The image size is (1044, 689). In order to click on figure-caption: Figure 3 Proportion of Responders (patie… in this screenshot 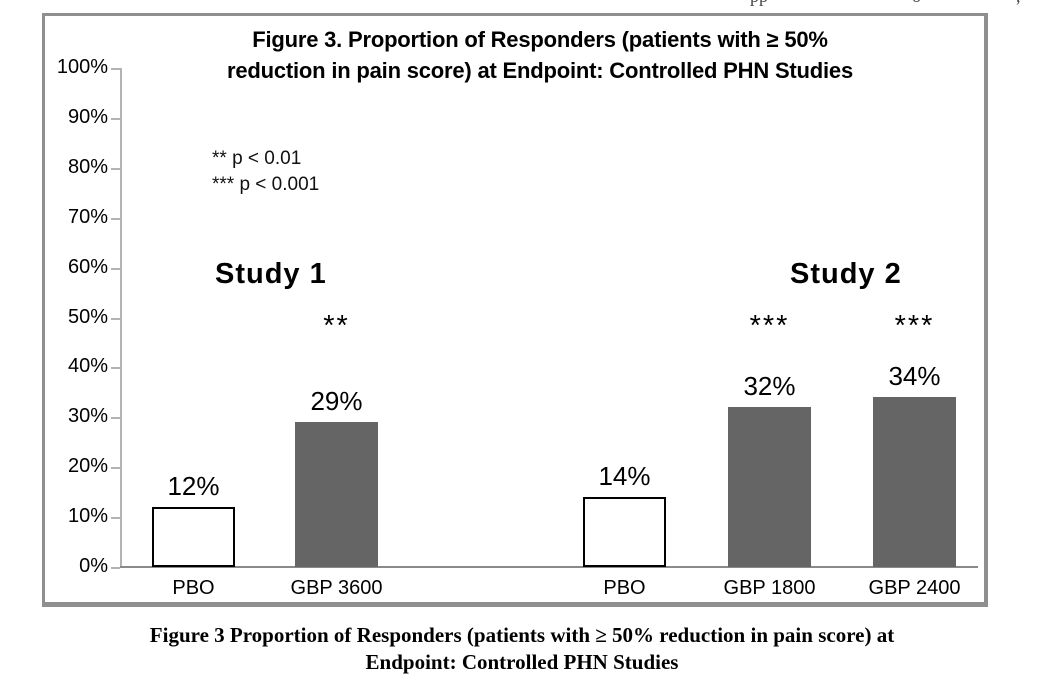, I will do `click(522, 649)`.